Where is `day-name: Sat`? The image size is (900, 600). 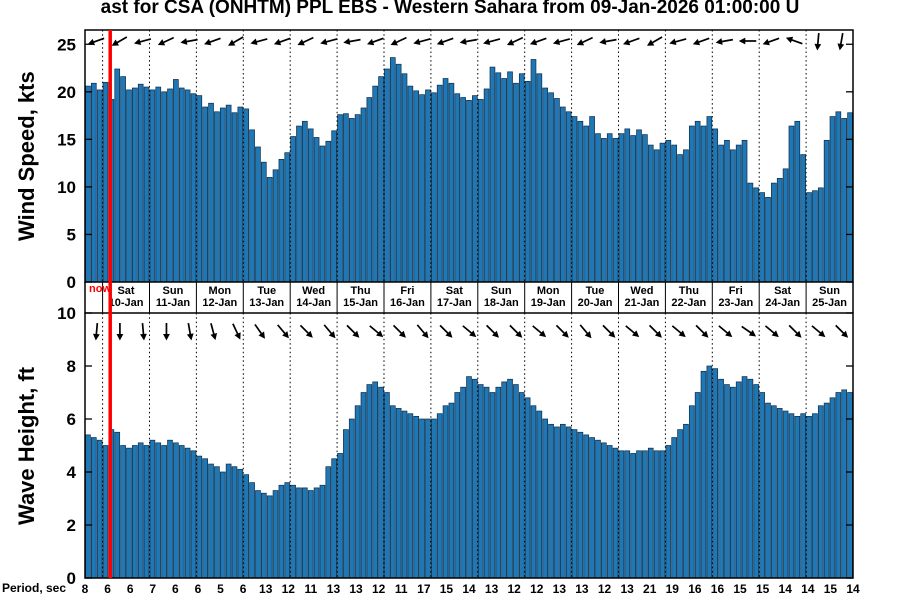
day-name: Sat is located at coordinates (454, 291).